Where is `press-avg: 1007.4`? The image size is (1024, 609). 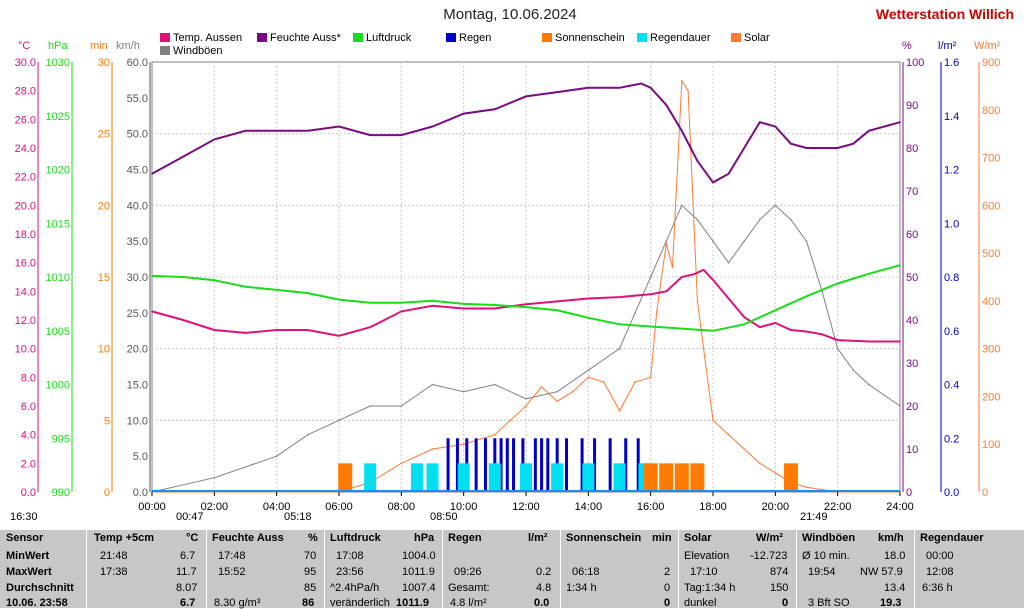
press-avg: 1007.4 is located at coordinates (419, 588).